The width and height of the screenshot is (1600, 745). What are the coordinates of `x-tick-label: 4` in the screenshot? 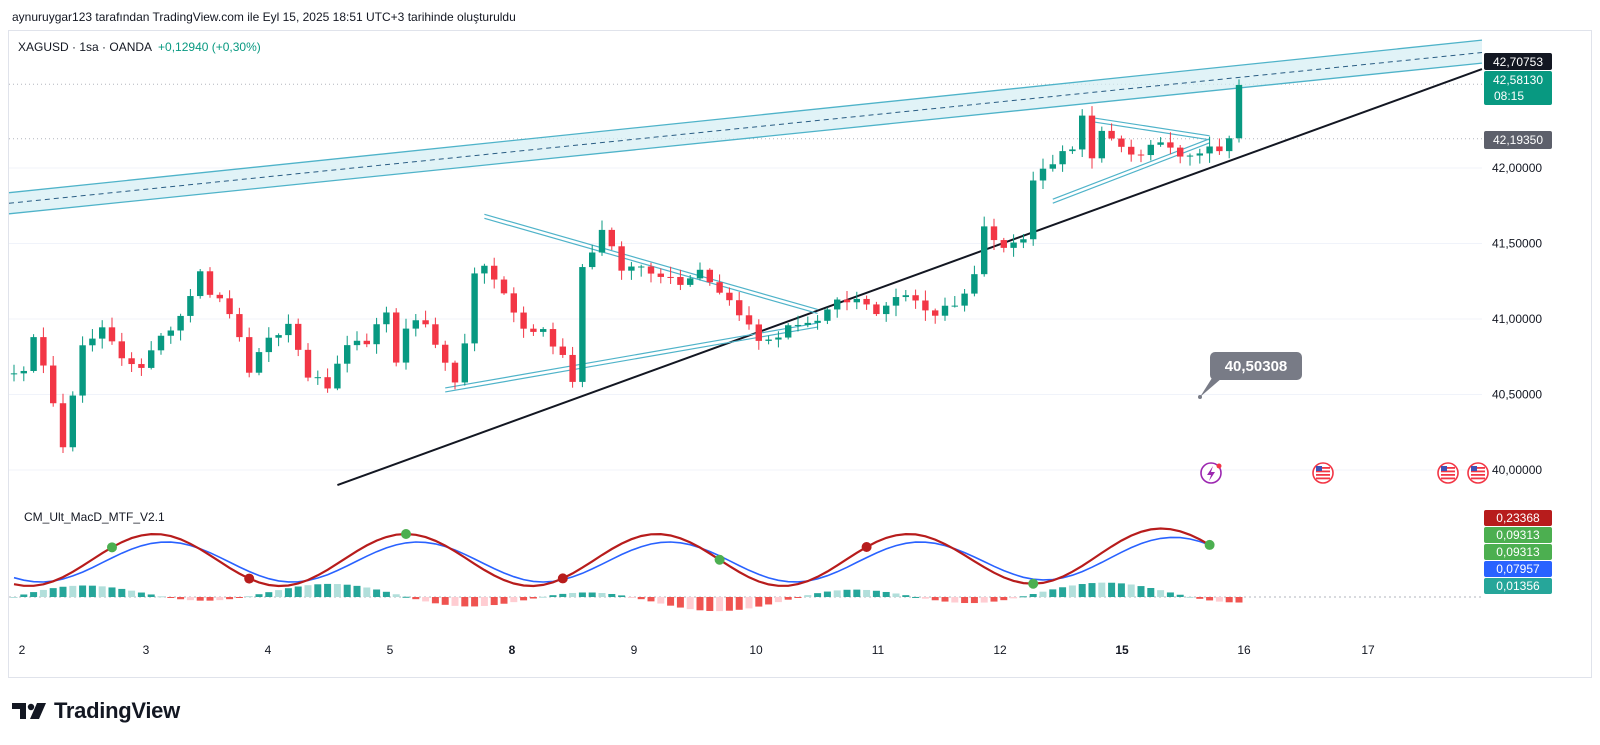 It's located at (268, 650).